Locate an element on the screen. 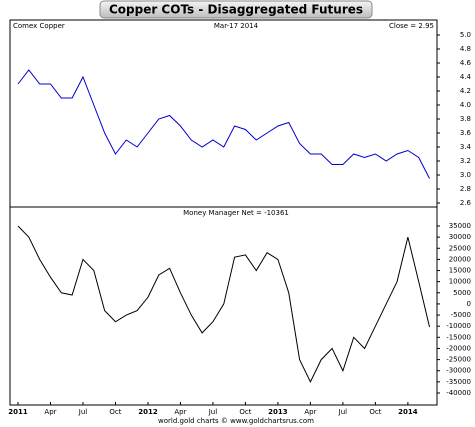  y-tick-label: 4.0 is located at coordinates (465, 105).